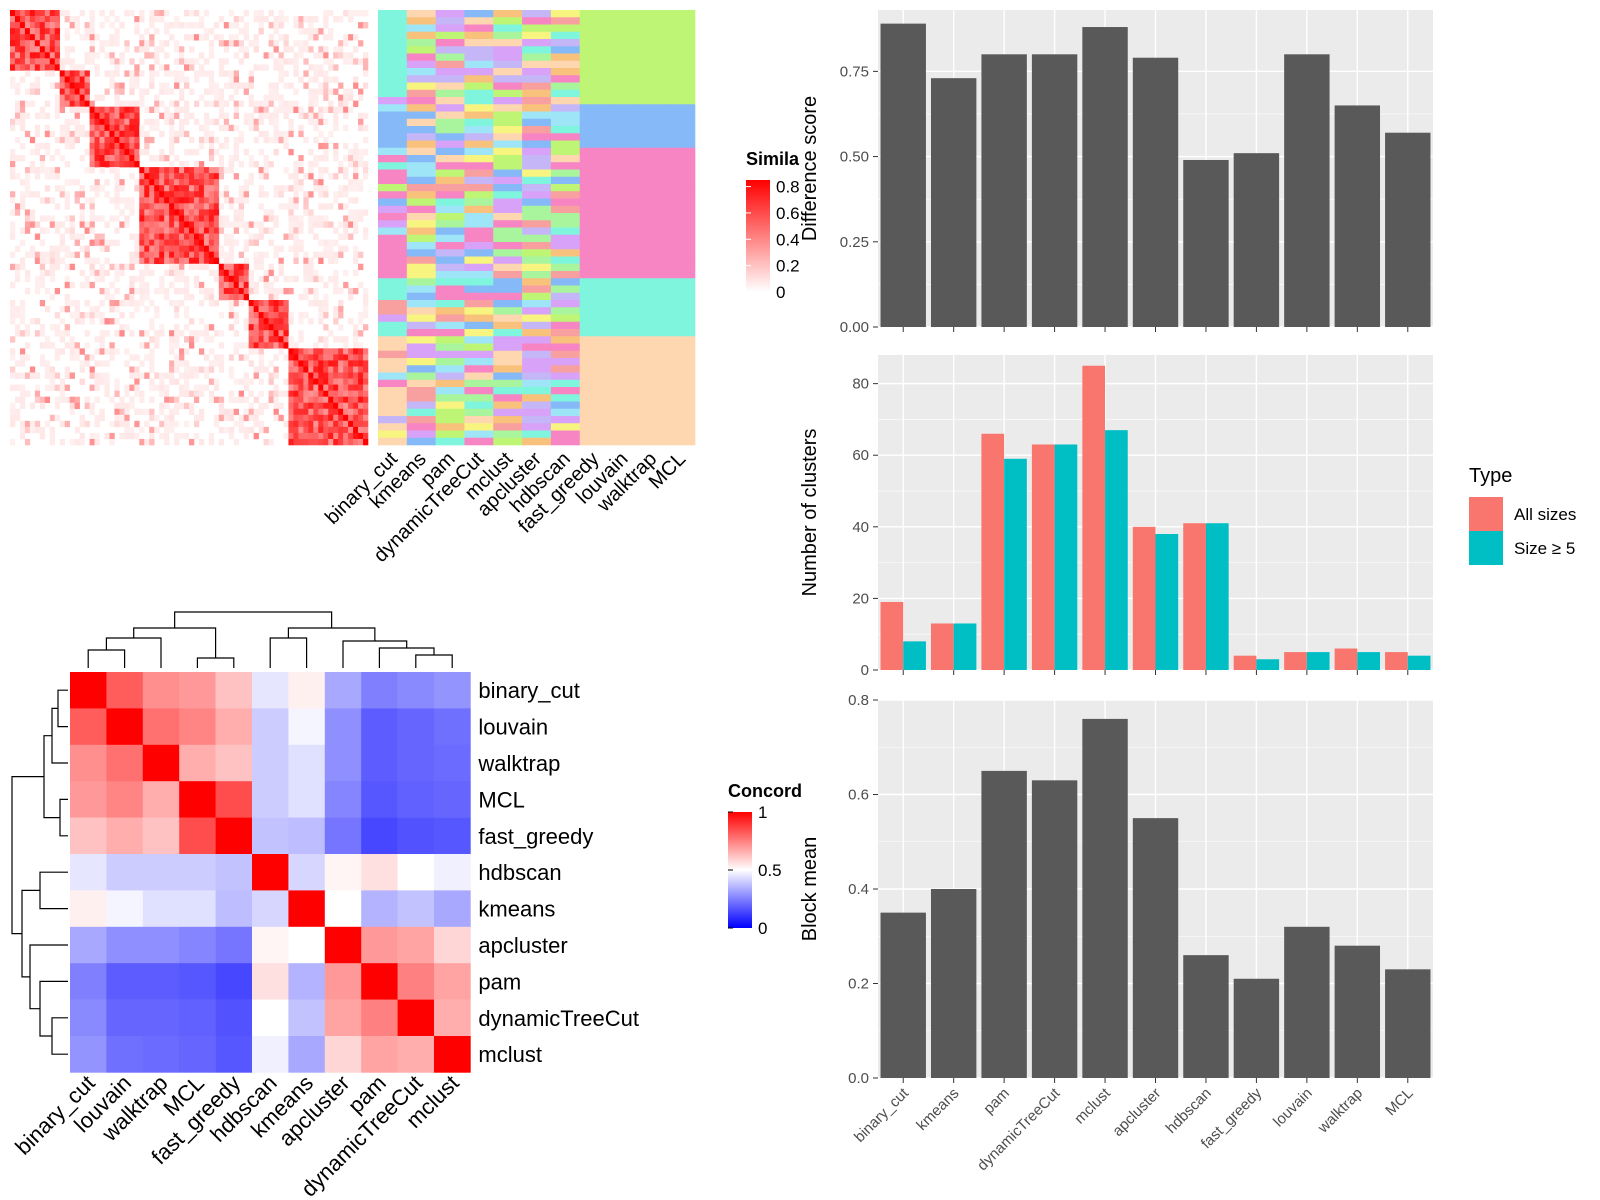  What do you see at coordinates (189, 228) in the screenshot?
I see `similarity-heatmap` at bounding box center [189, 228].